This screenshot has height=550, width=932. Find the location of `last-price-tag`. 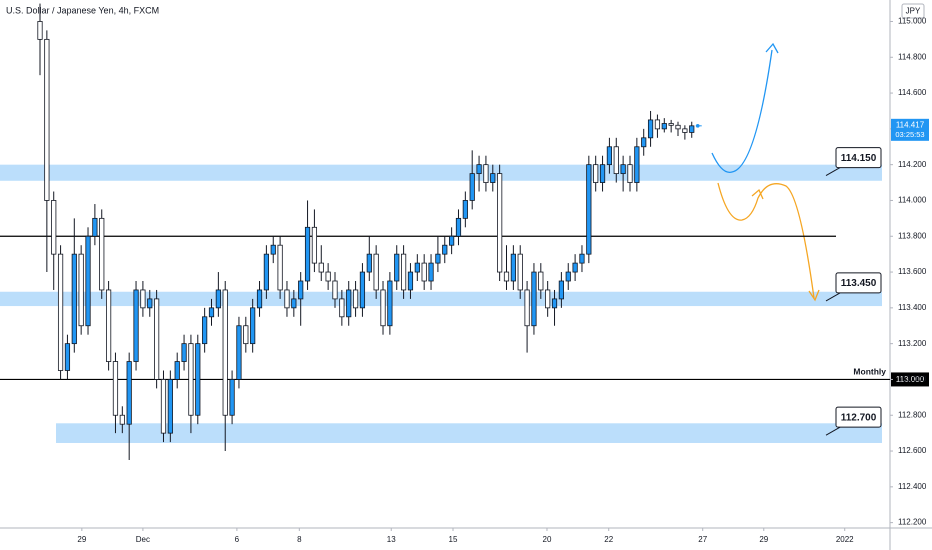

last-price-tag is located at coordinates (910, 129).